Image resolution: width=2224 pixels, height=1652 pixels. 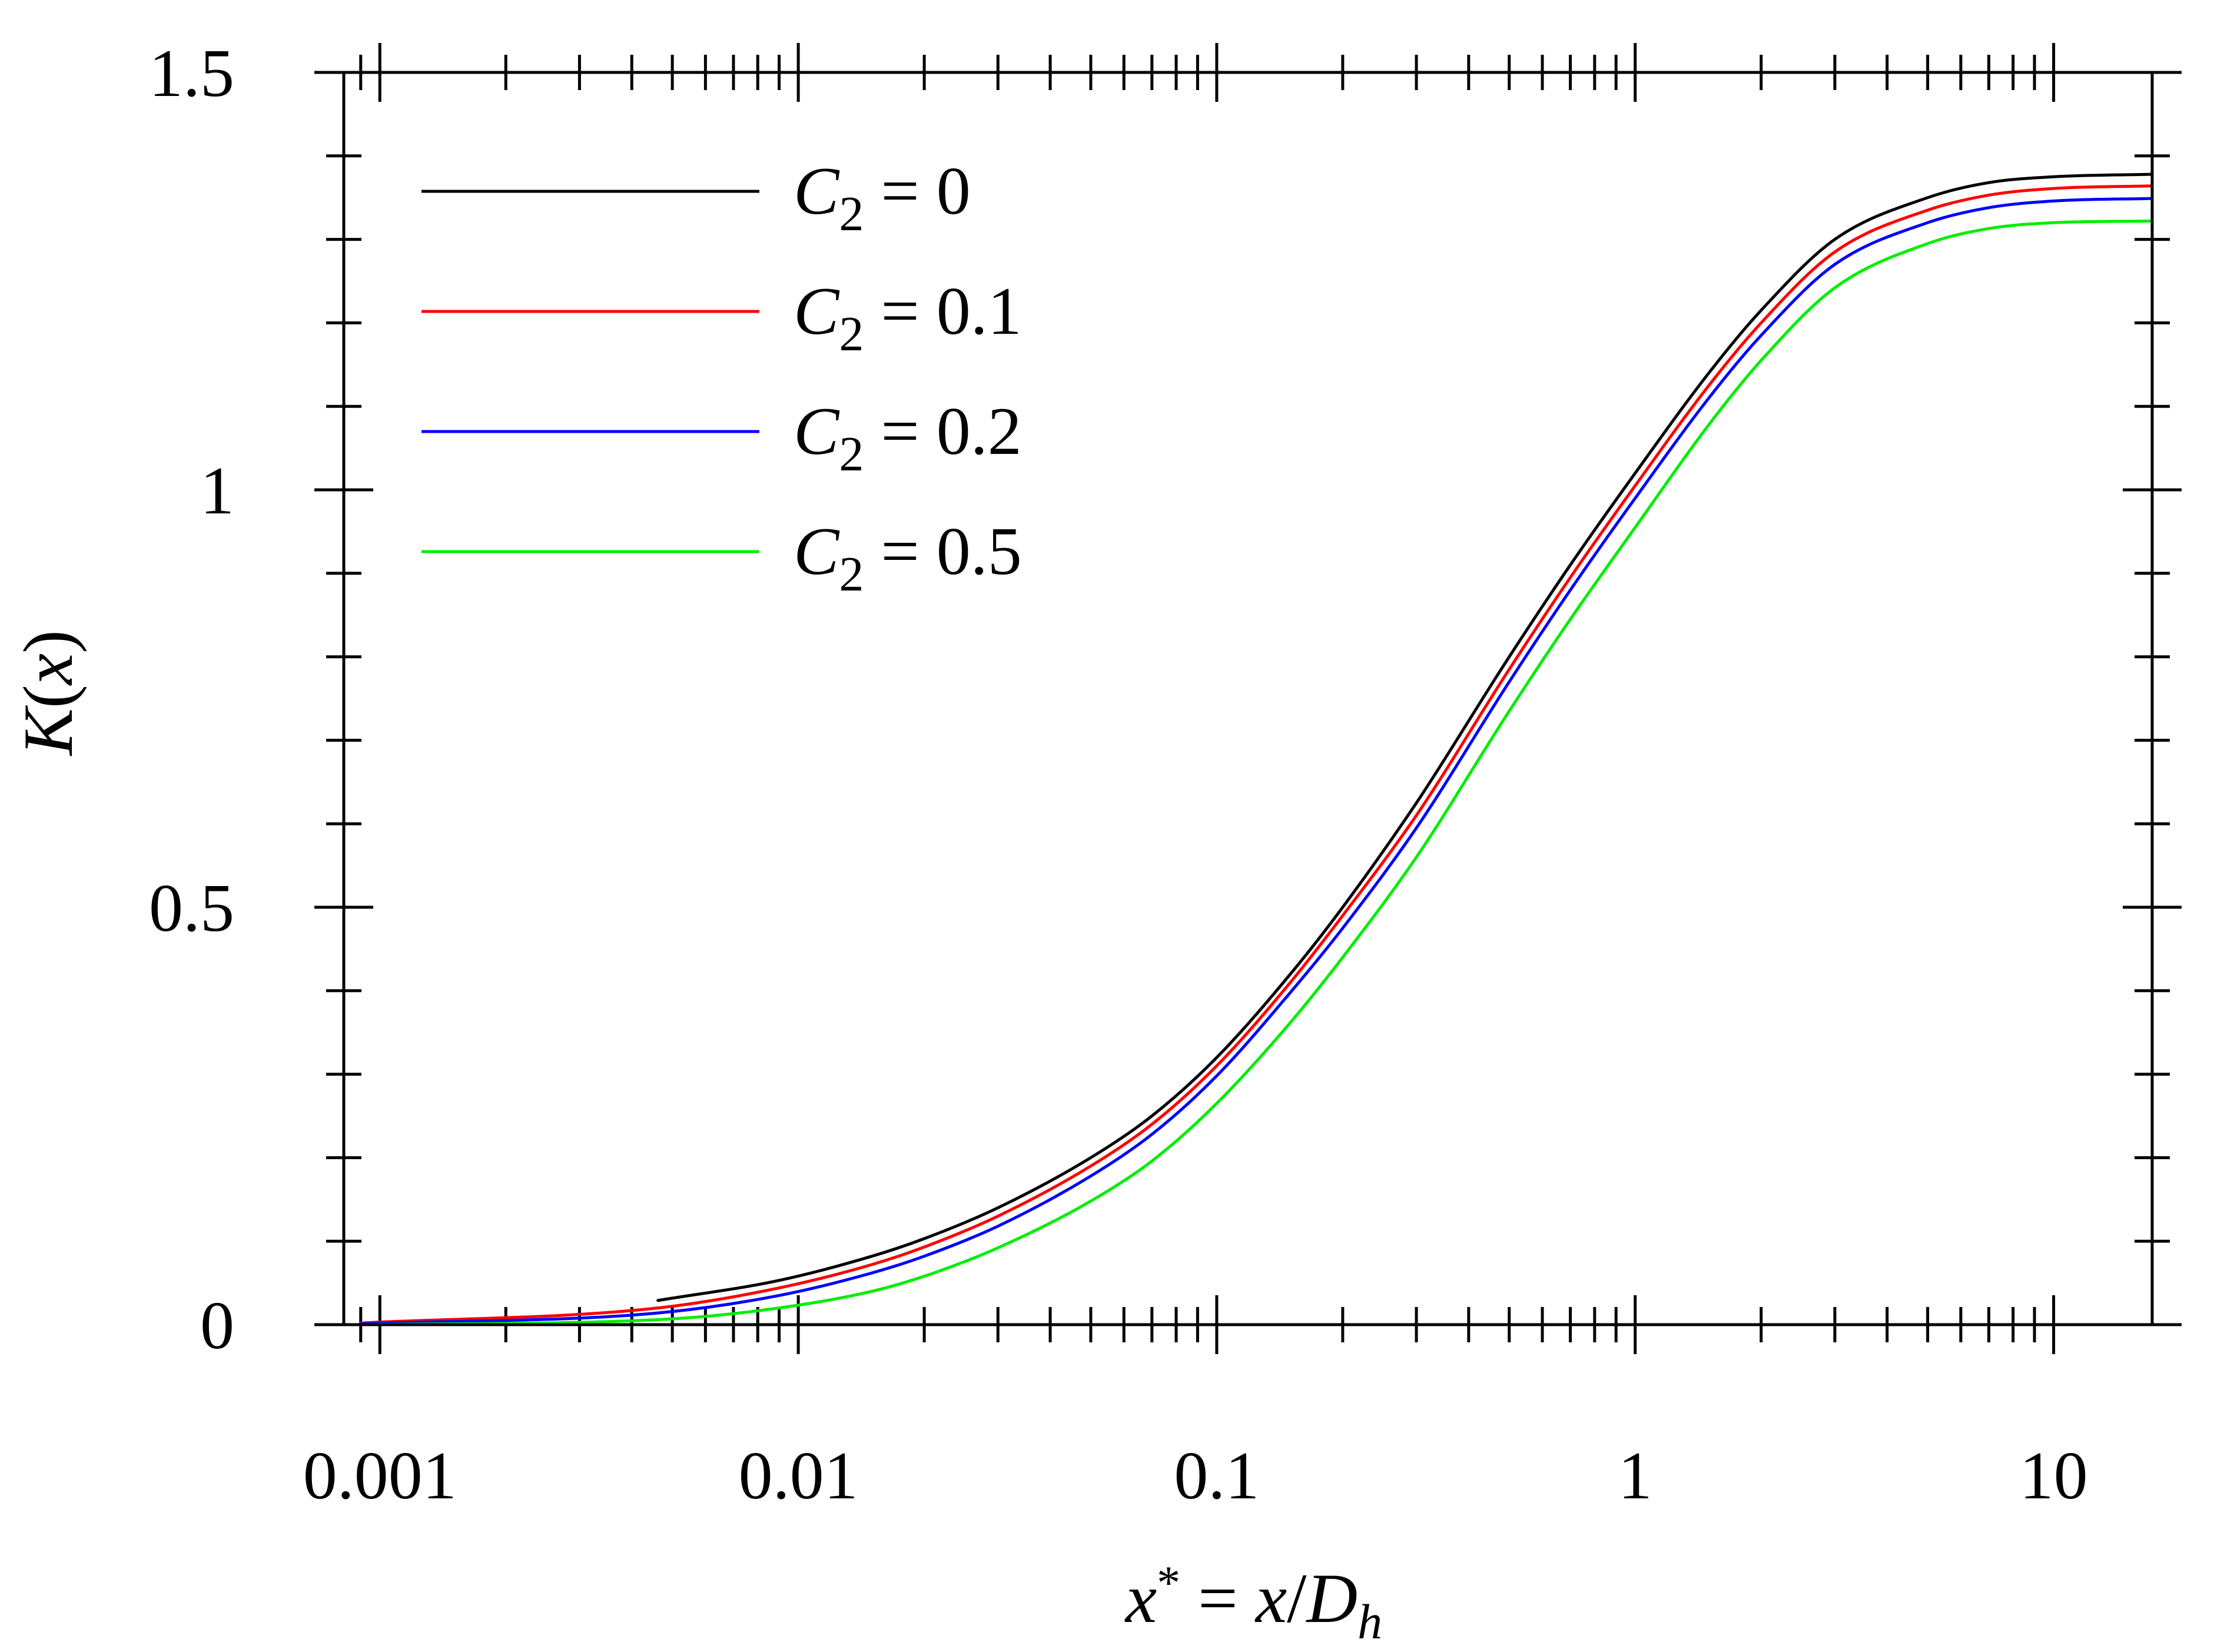 I want to click on y-tick-label: 0.5, so click(x=191, y=908).